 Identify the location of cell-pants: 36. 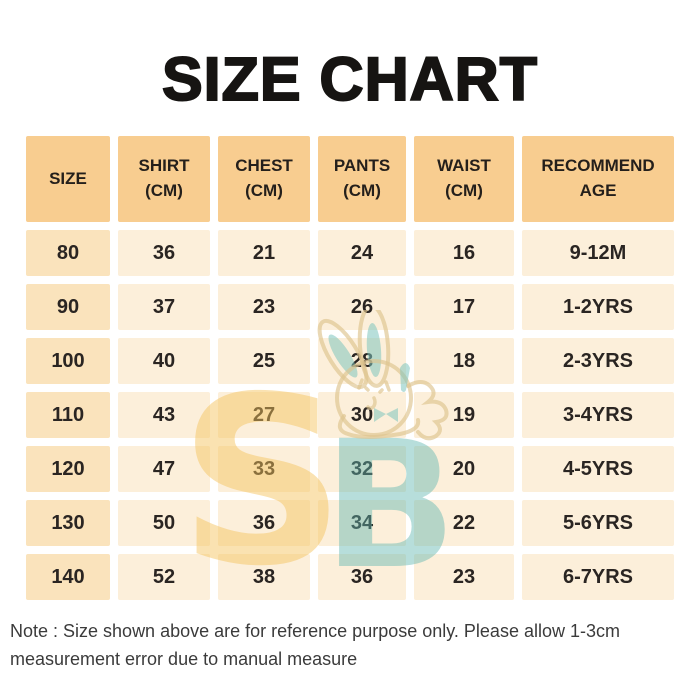
(362, 577).